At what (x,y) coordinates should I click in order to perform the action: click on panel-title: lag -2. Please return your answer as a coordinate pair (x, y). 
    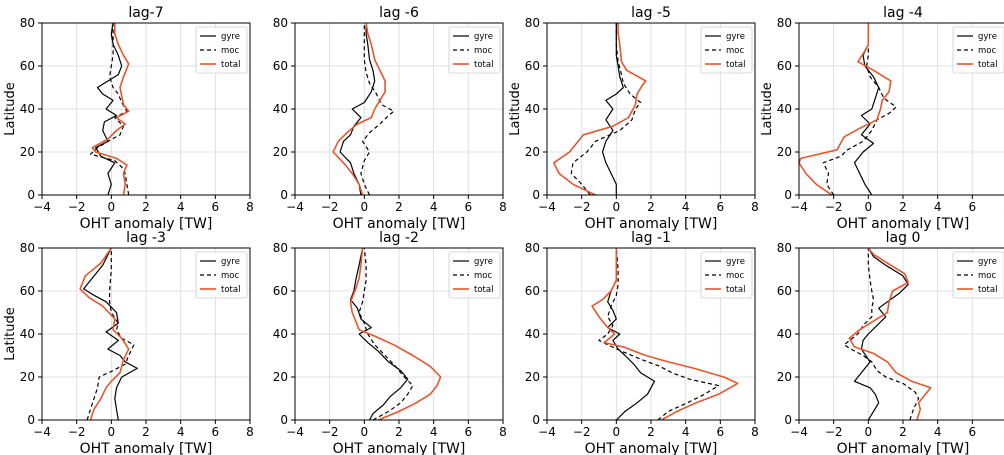
    Looking at the image, I should click on (399, 238).